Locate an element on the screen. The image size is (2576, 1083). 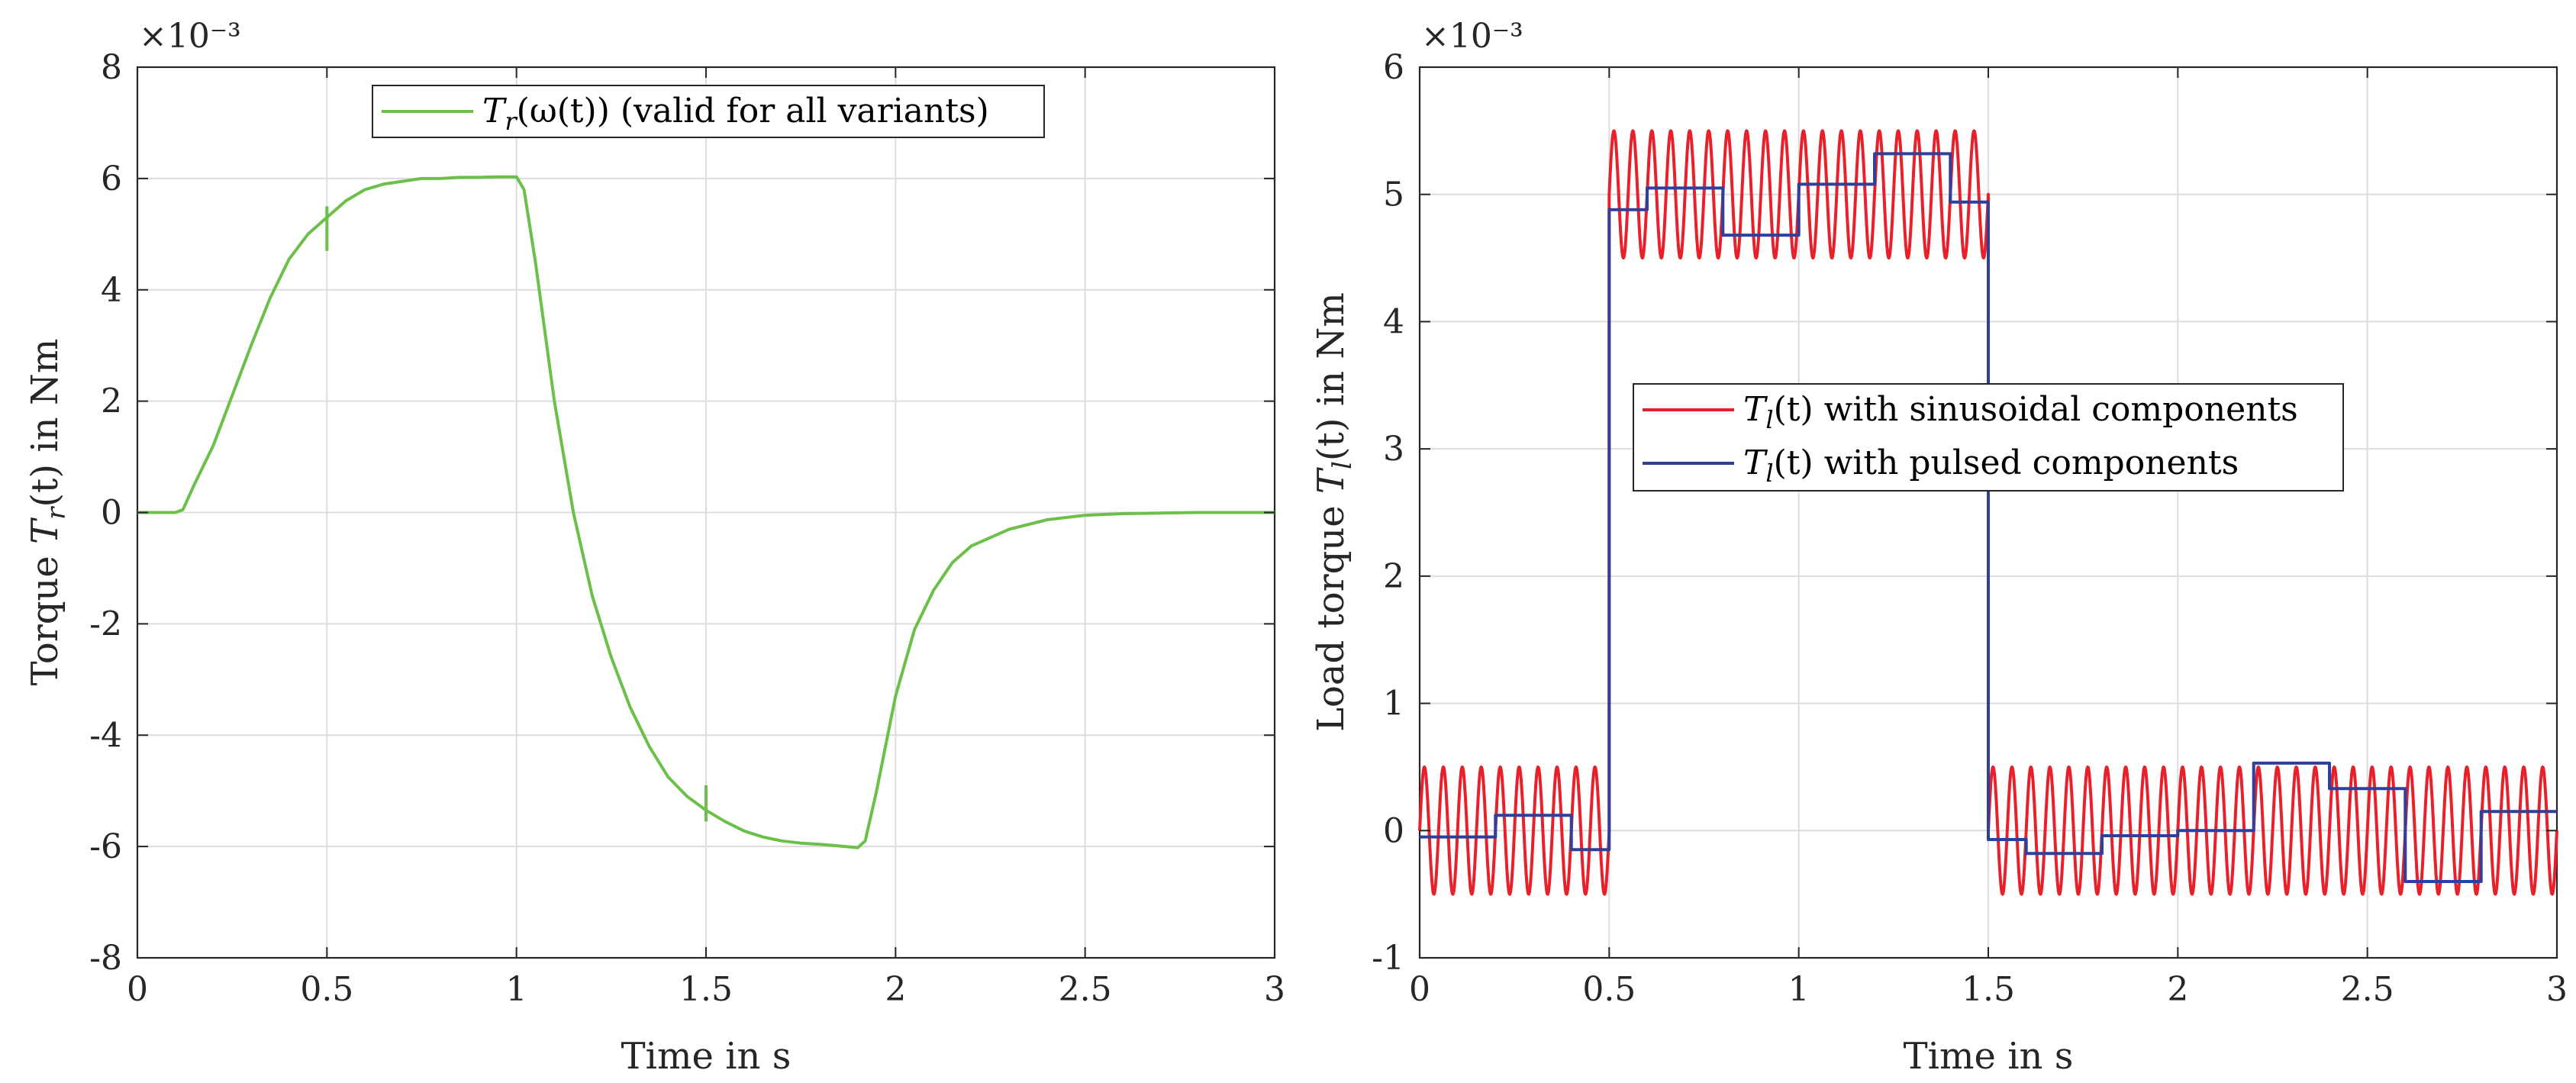
right-xtick-label: 2 is located at coordinates (2178, 989).